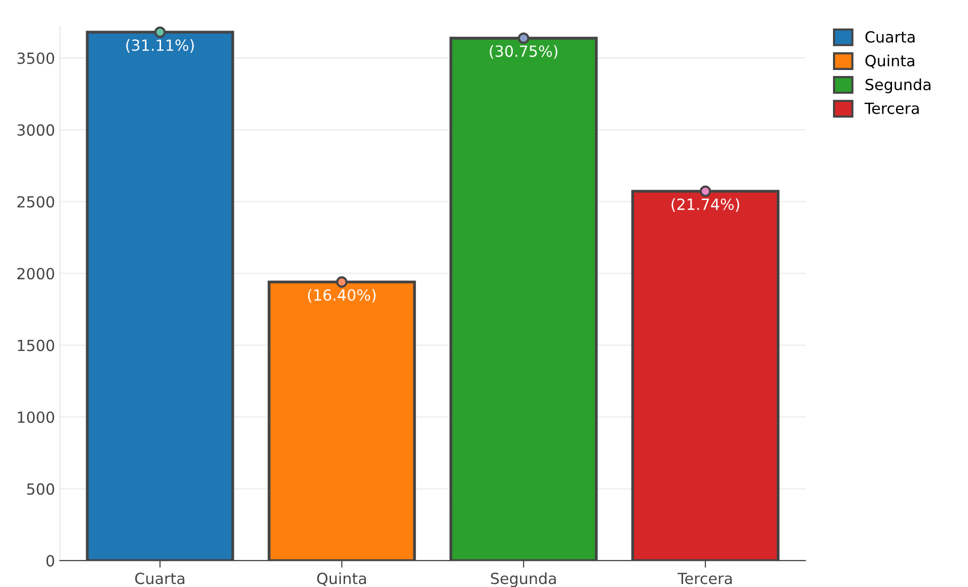 The width and height of the screenshot is (968, 587). I want to click on y-tick-label: 500, so click(40, 489).